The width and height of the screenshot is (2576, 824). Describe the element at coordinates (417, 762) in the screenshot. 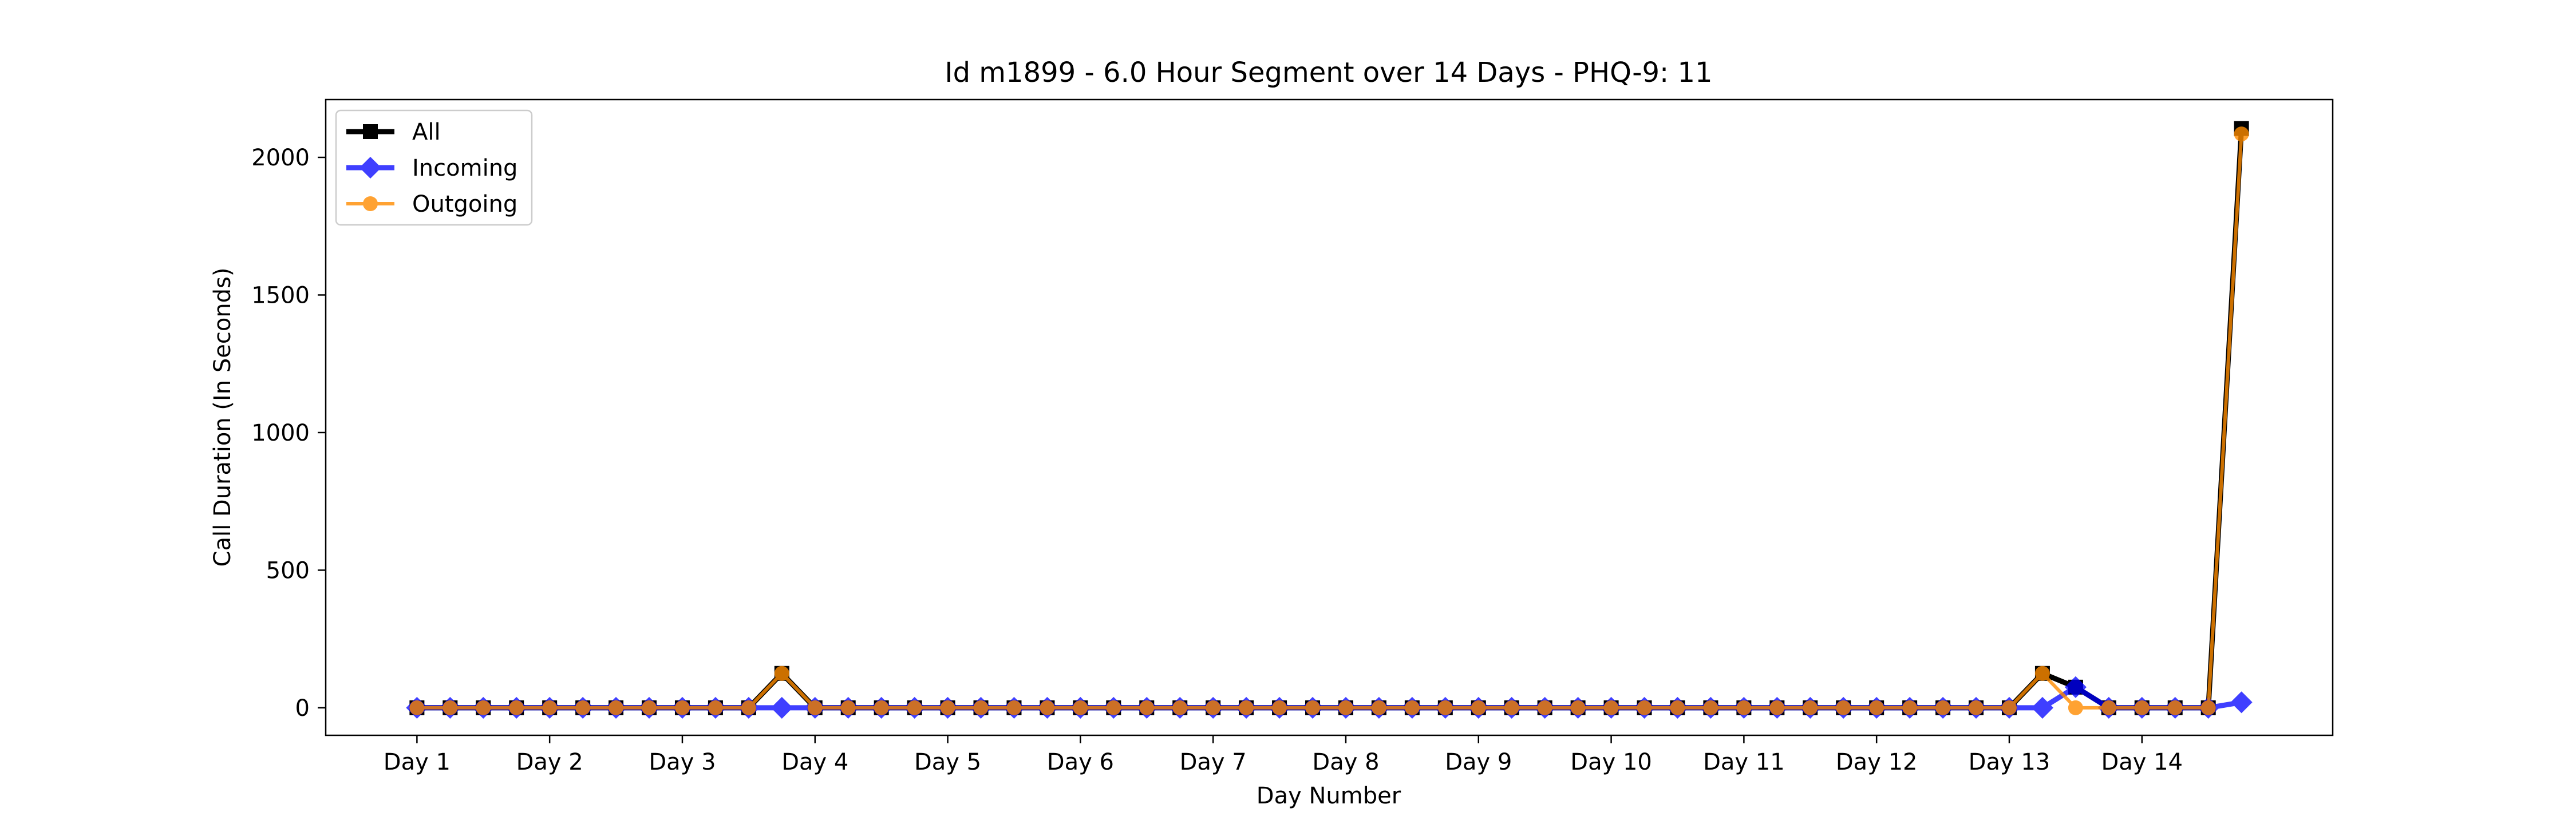

I see `x-tick-label: Day 1` at that location.